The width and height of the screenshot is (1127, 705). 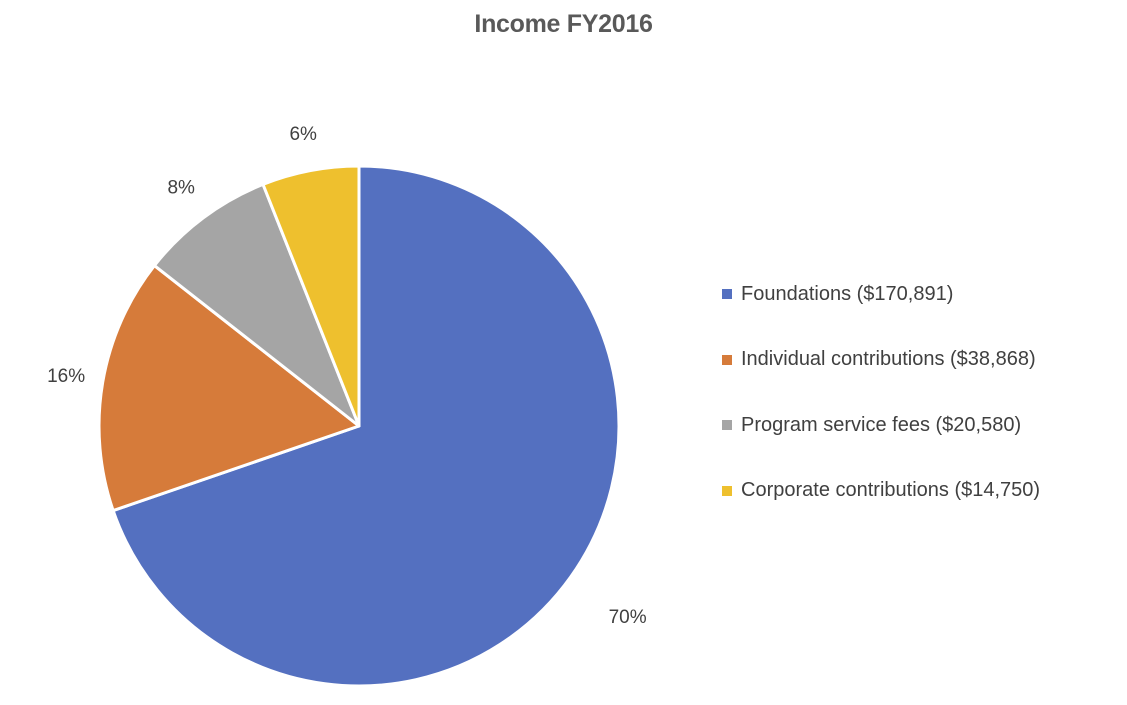 I want to click on legend-label: Corporate contributions ($14,750), so click(x=891, y=490).